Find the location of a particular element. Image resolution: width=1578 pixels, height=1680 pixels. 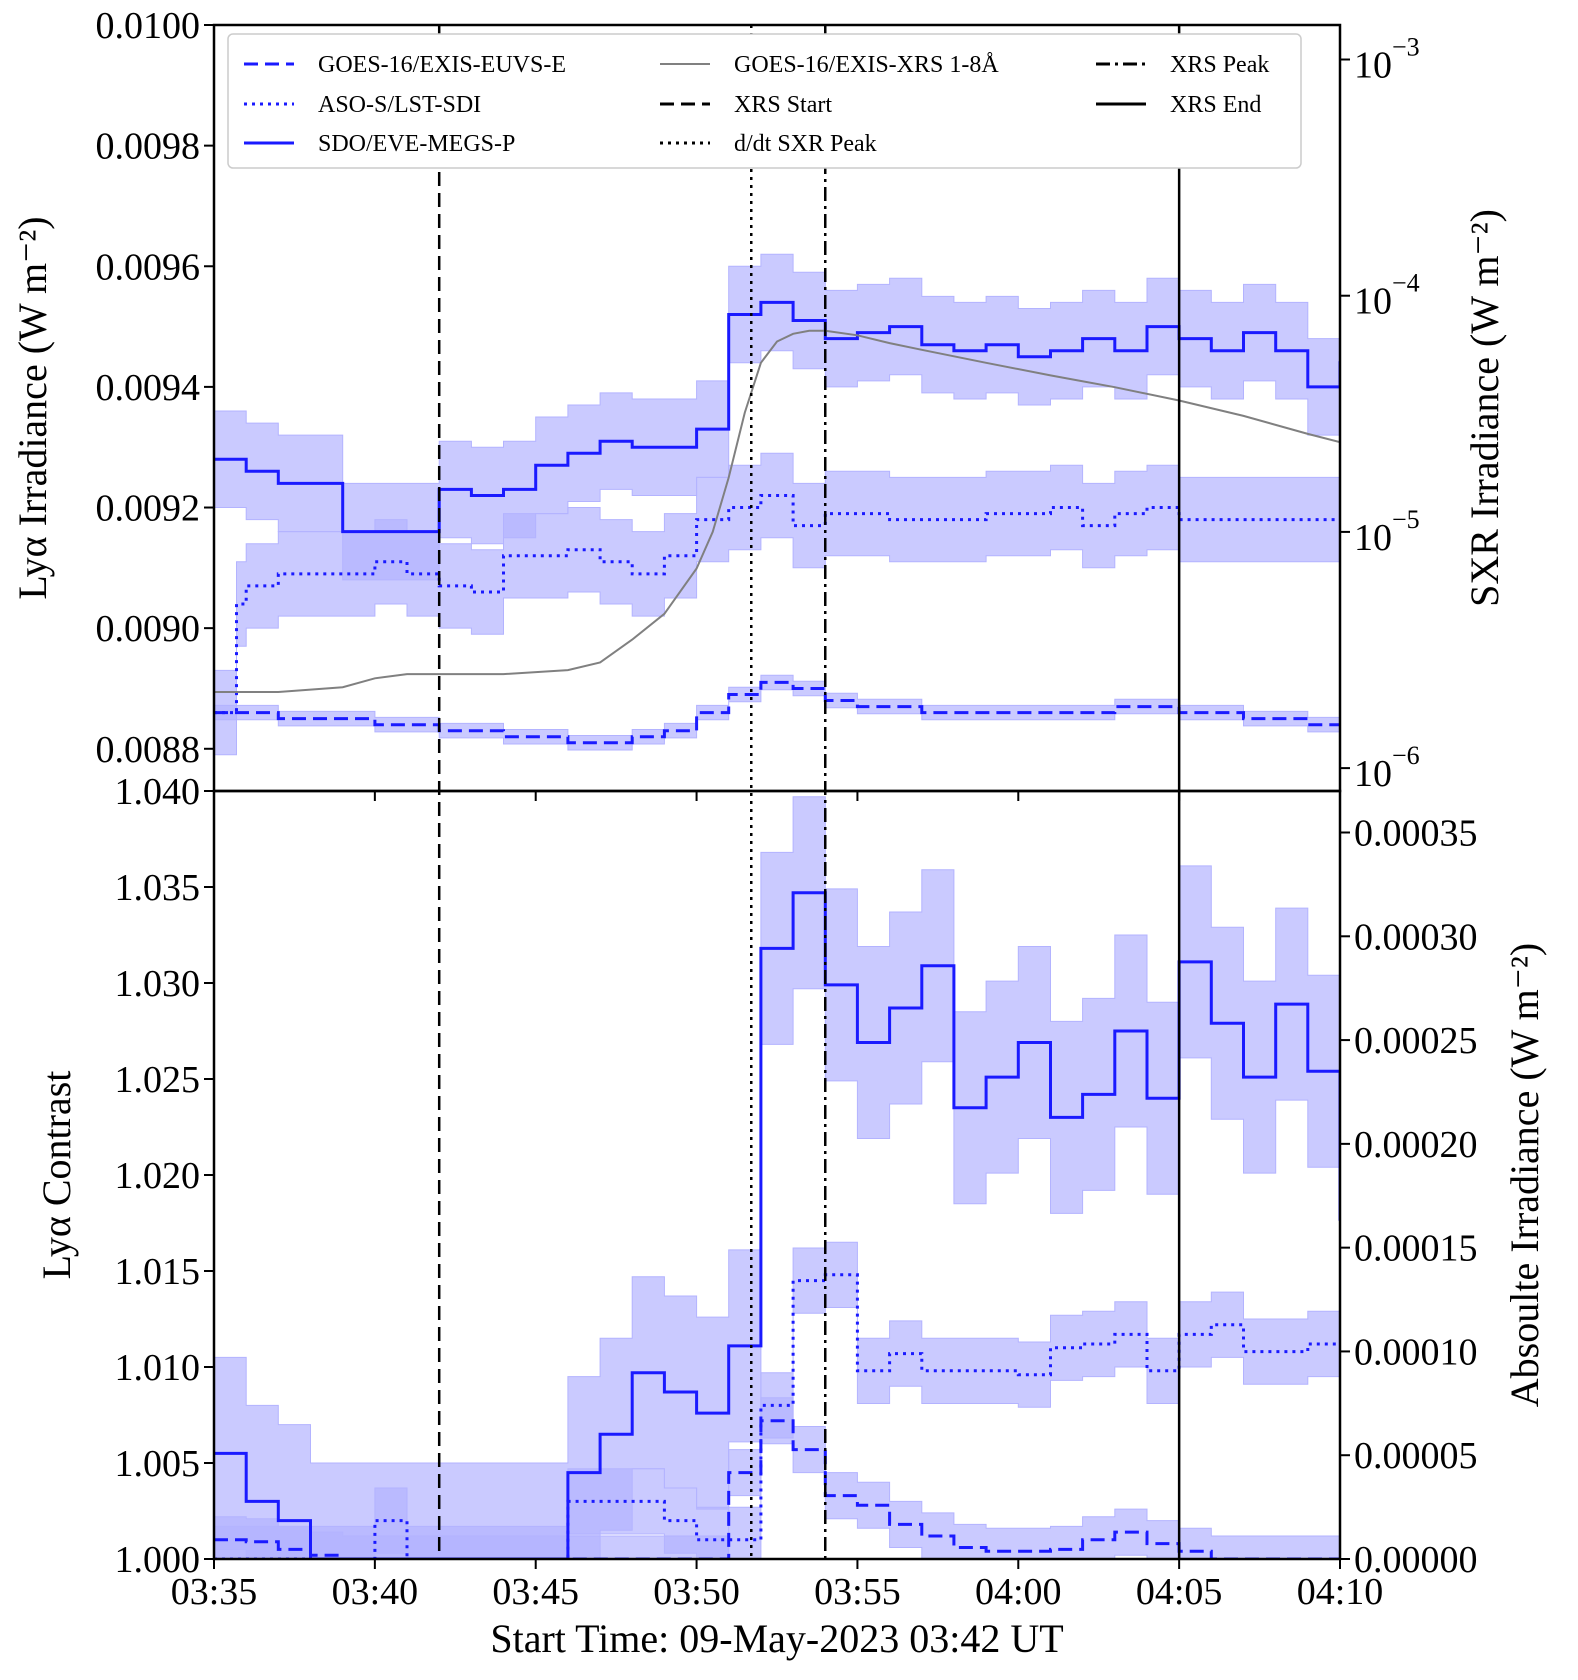

legend-box is located at coordinates (764, 101).